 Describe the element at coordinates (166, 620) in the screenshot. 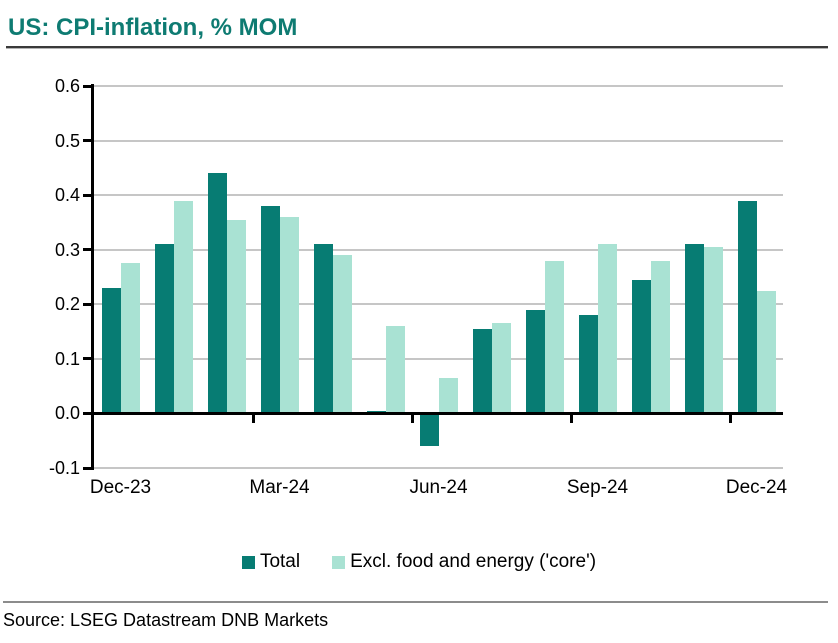

I see `source-text: Source: LSEG Datastream DNB Markets` at that location.